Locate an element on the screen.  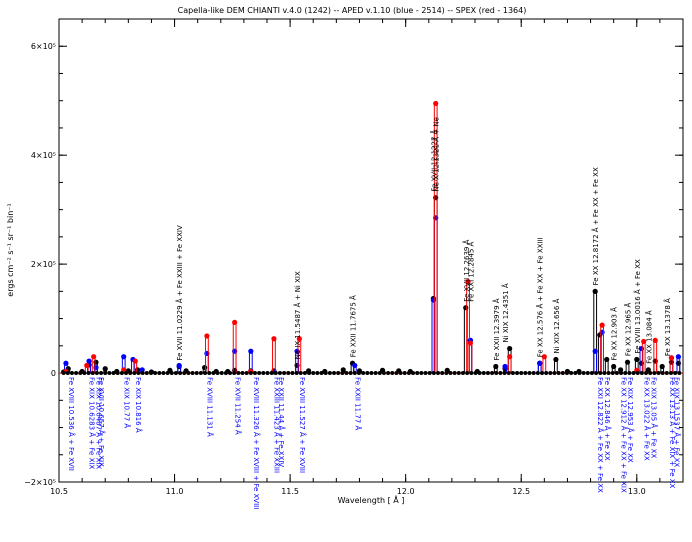
line-label-bottom: Fe XIX 12.953 Å + Fe XX is located at coordinates (630, 420).